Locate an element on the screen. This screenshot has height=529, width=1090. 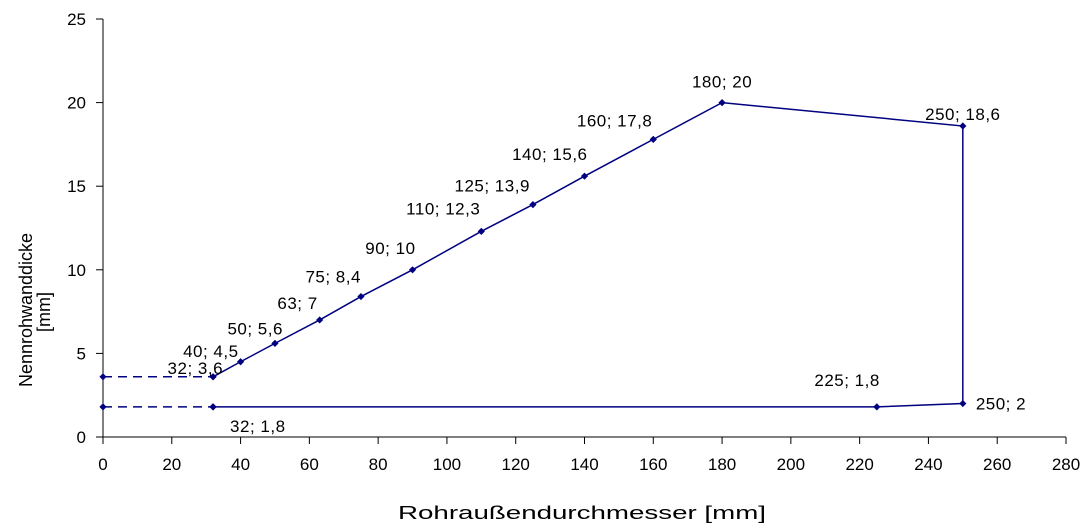
data-label: 250; 2 is located at coordinates (1001, 404).